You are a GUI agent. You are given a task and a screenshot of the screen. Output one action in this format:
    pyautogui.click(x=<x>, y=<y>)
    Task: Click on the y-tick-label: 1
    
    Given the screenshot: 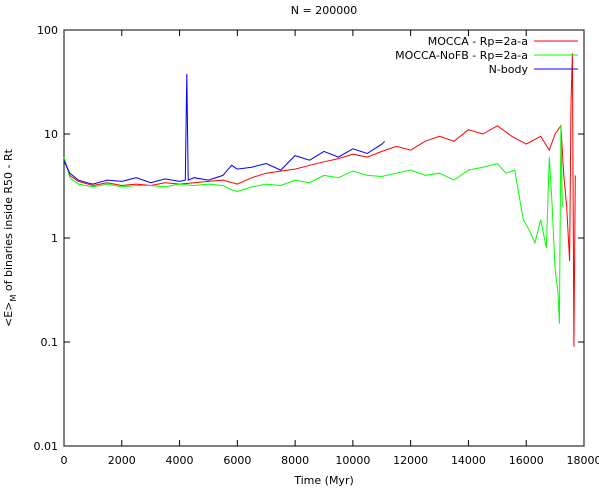 What is the action you would take?
    pyautogui.click(x=54, y=238)
    